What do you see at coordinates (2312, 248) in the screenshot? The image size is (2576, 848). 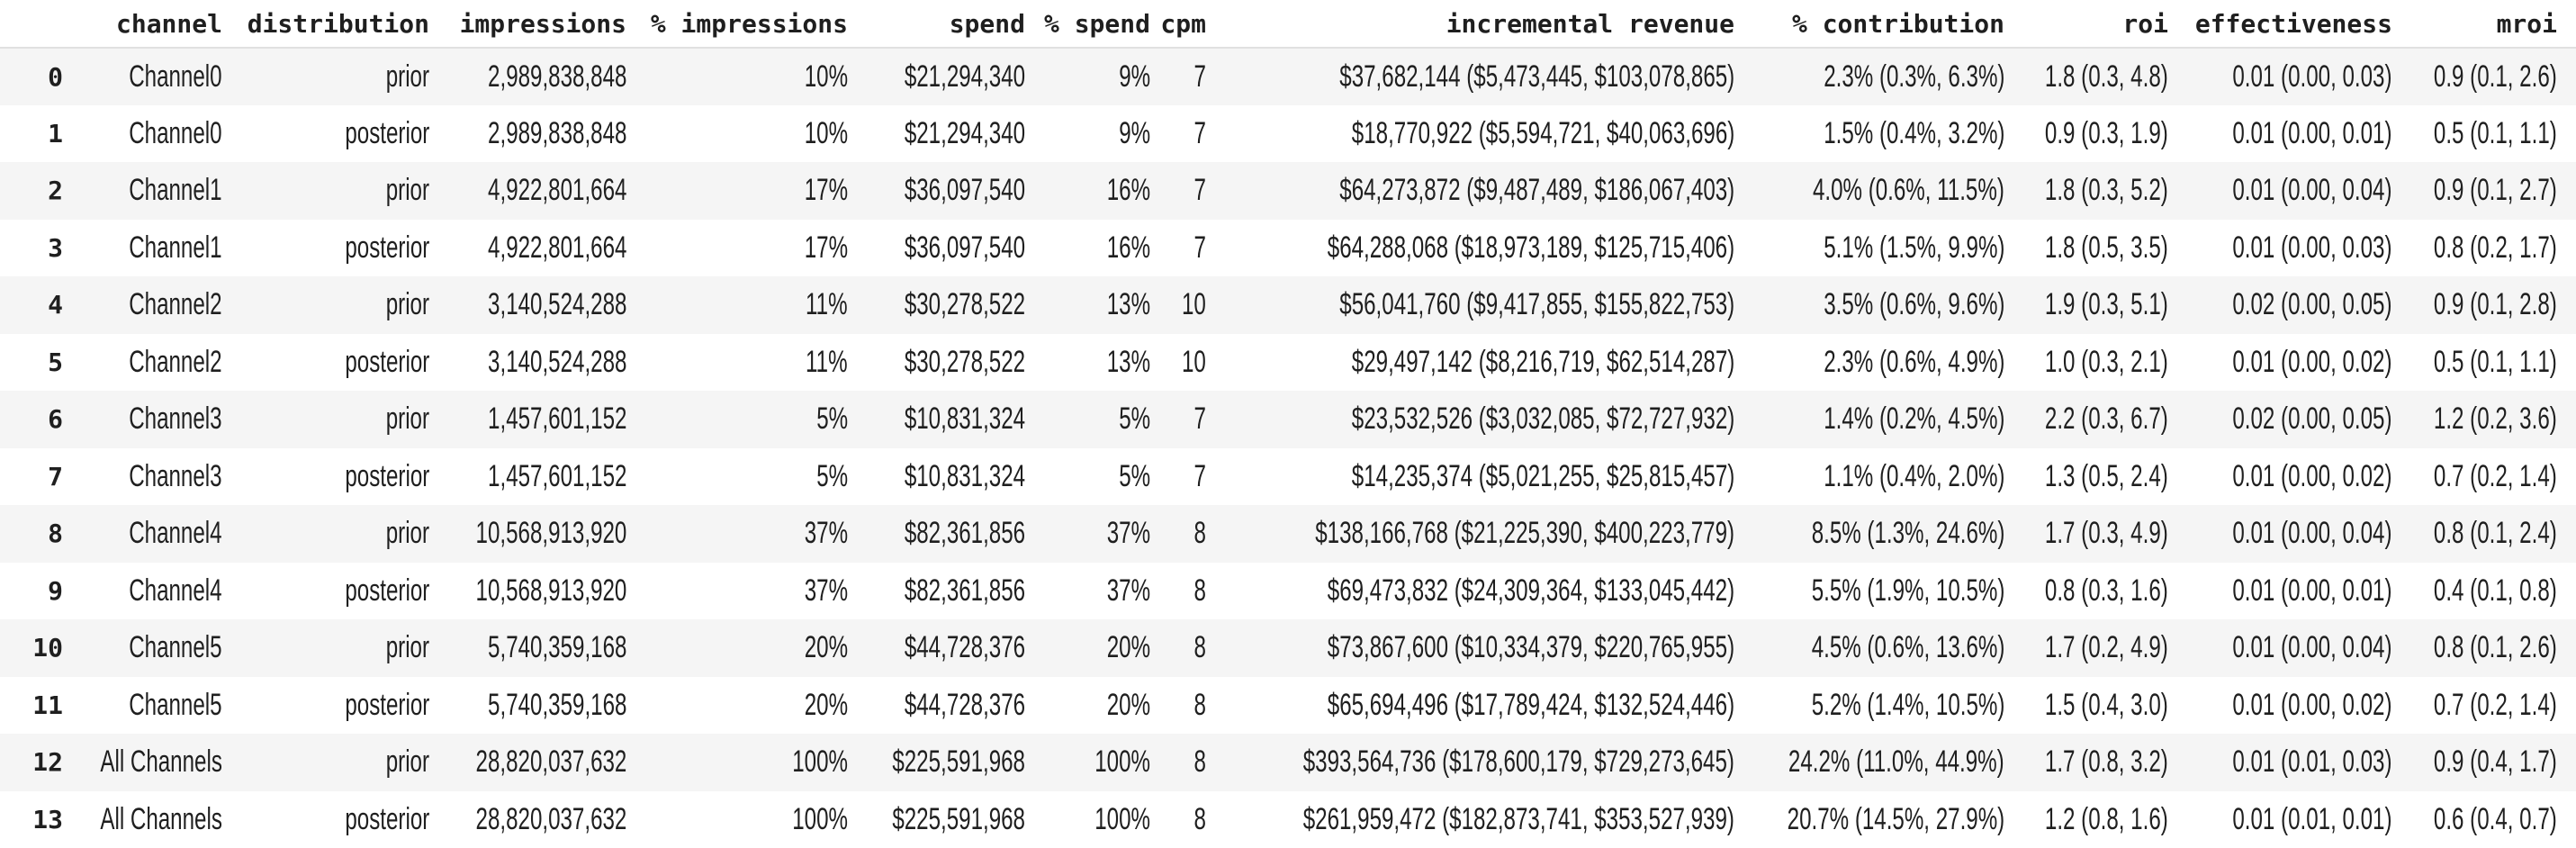 I see `table-cell-value: 0.01 (0.00, 0.03)` at bounding box center [2312, 248].